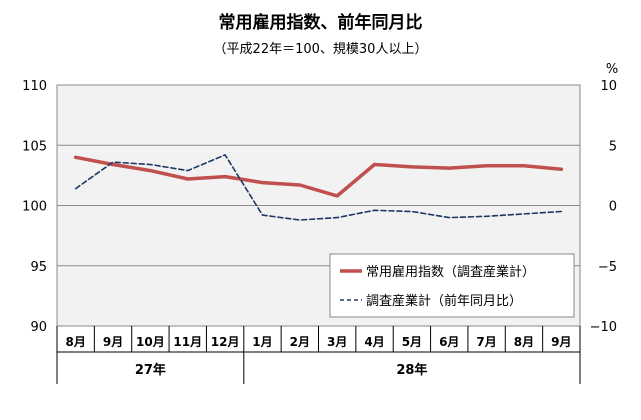 This screenshot has height=420, width=641. I want to click on left-tick-label: 100, so click(34, 207).